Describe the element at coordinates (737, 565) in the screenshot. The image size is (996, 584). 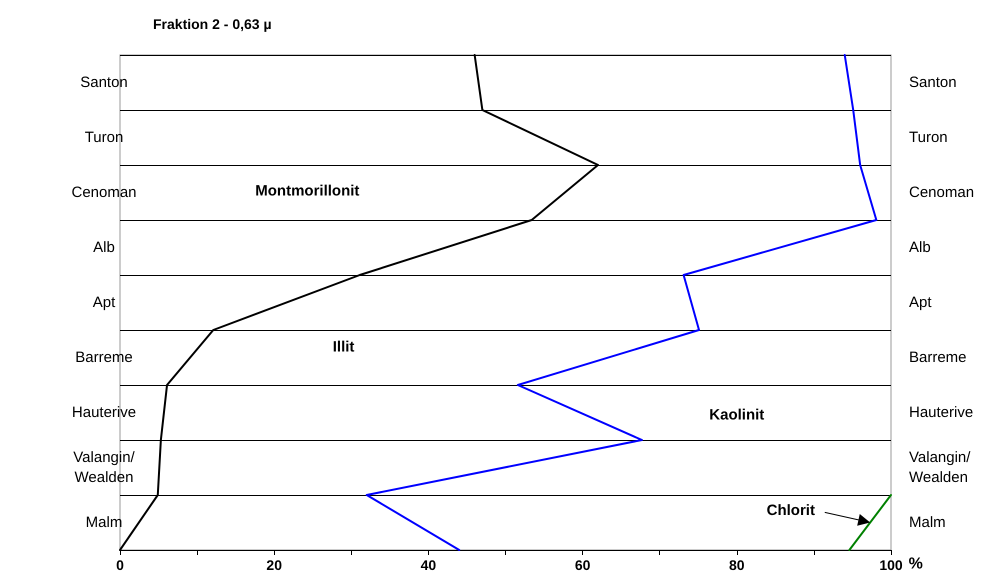
I see `x-tick-label: 80` at that location.